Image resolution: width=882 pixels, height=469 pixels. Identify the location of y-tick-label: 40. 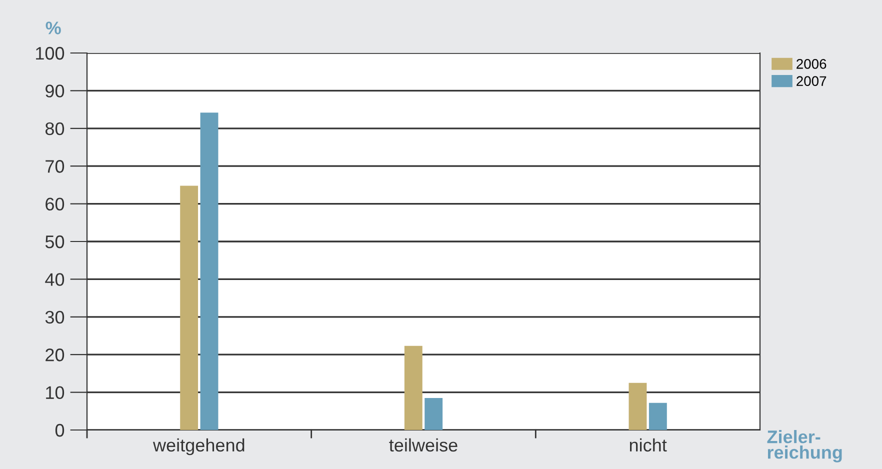
(54, 279).